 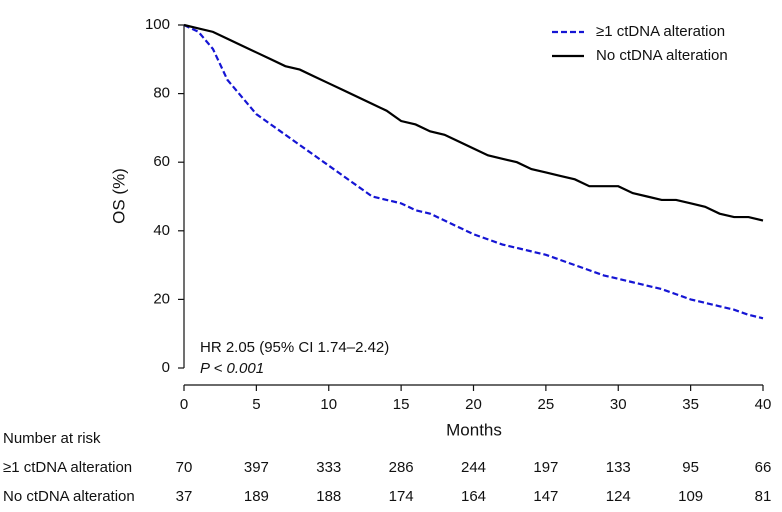 I want to click on risk-value: 397, so click(x=256, y=467).